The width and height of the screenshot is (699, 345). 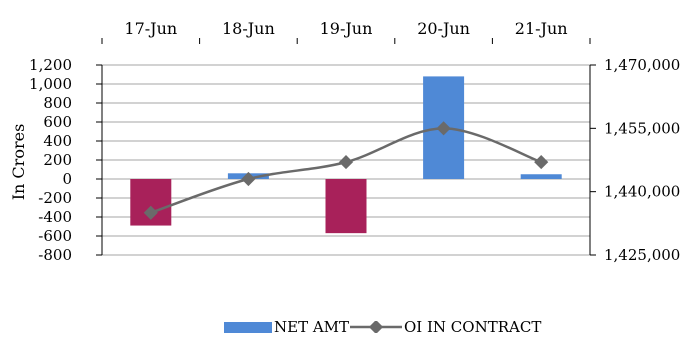 What do you see at coordinates (443, 28) in the screenshot?
I see `category-label: 20-Jun` at bounding box center [443, 28].